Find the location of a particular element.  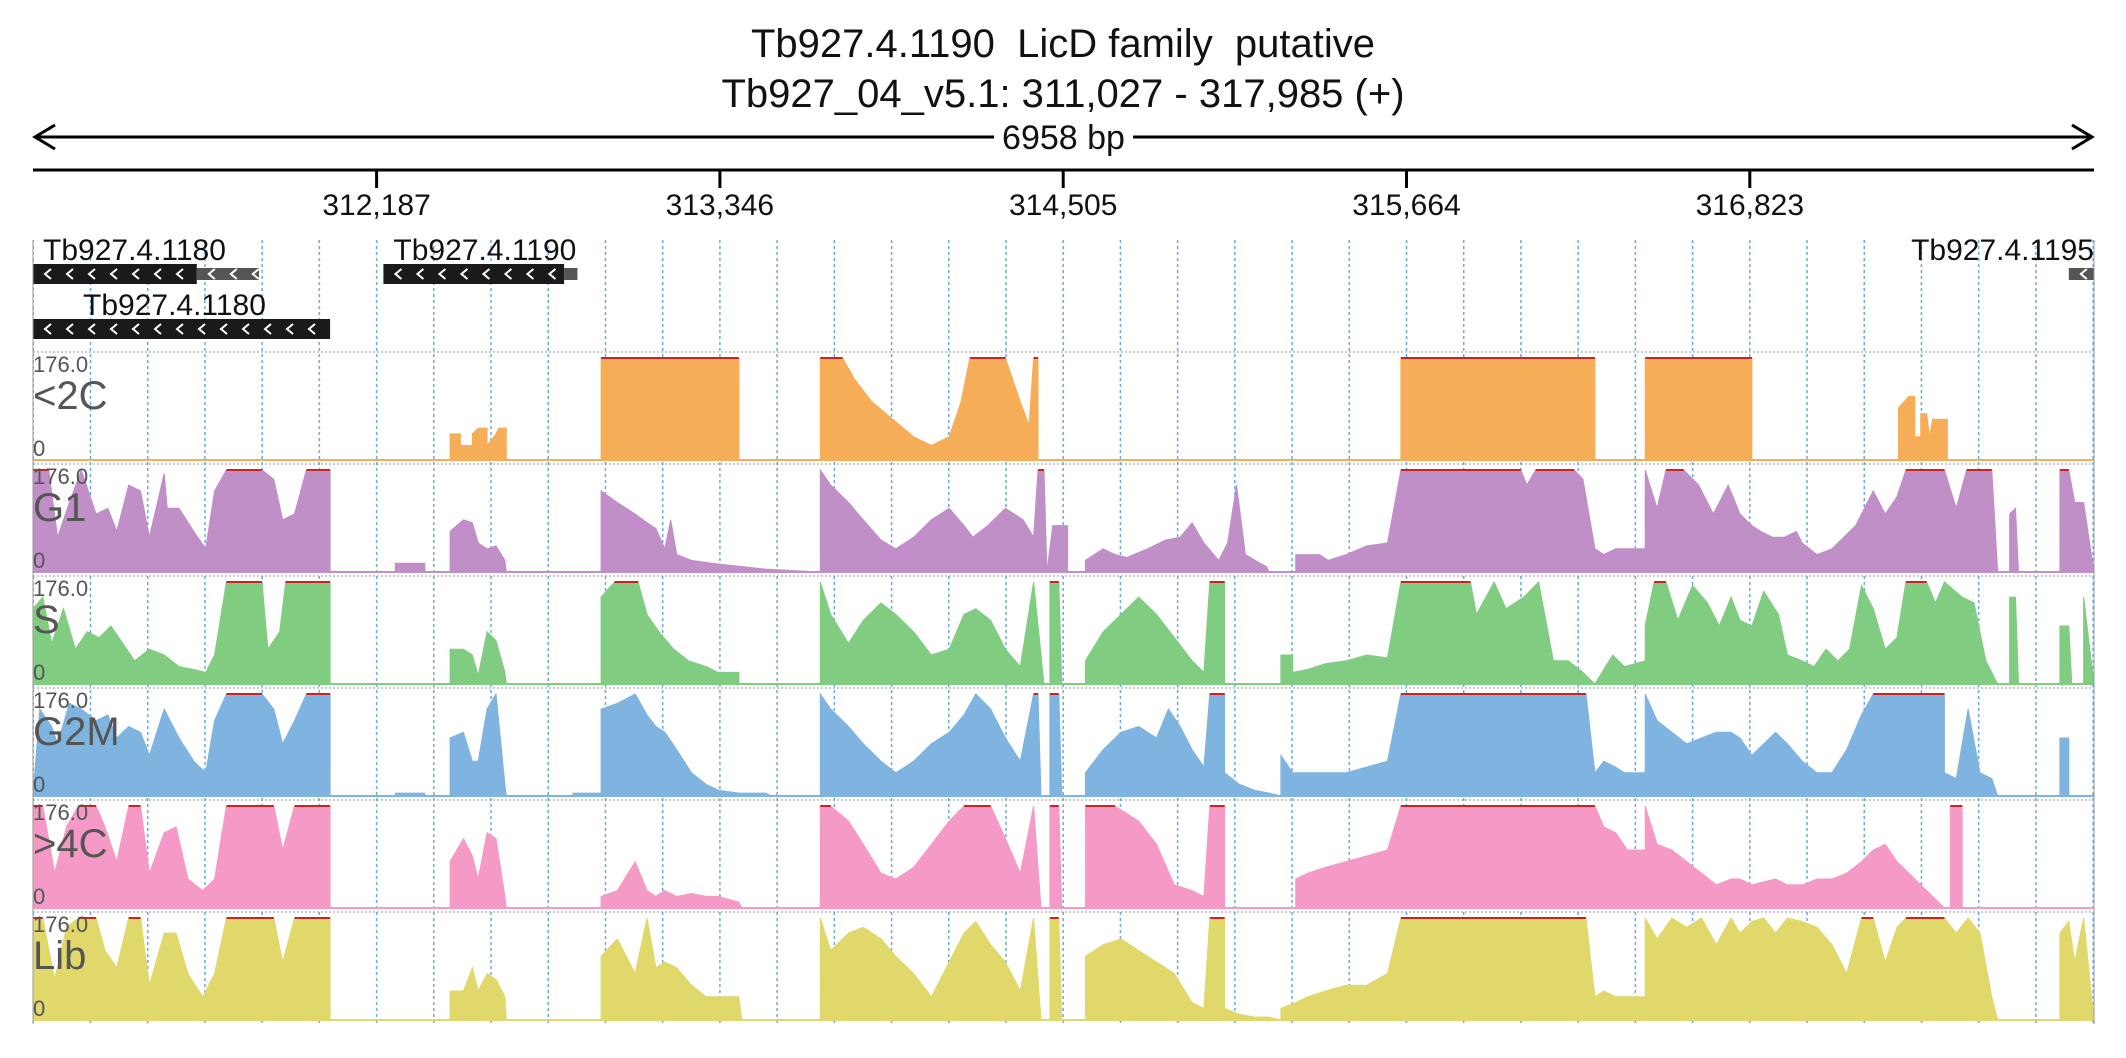

track-name-label: >4C is located at coordinates (70, 844).